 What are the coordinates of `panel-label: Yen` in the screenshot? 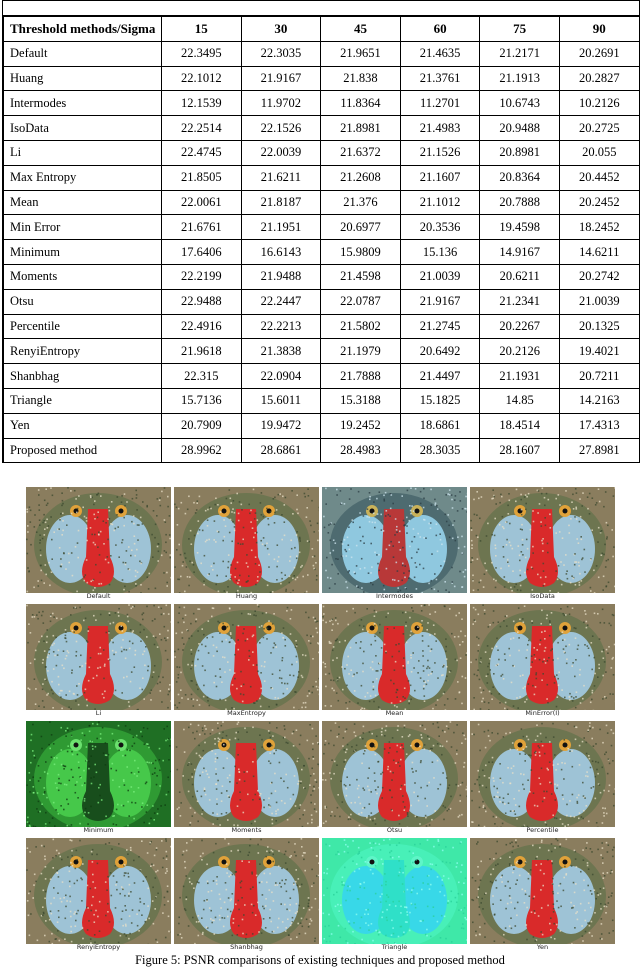 It's located at (542, 947).